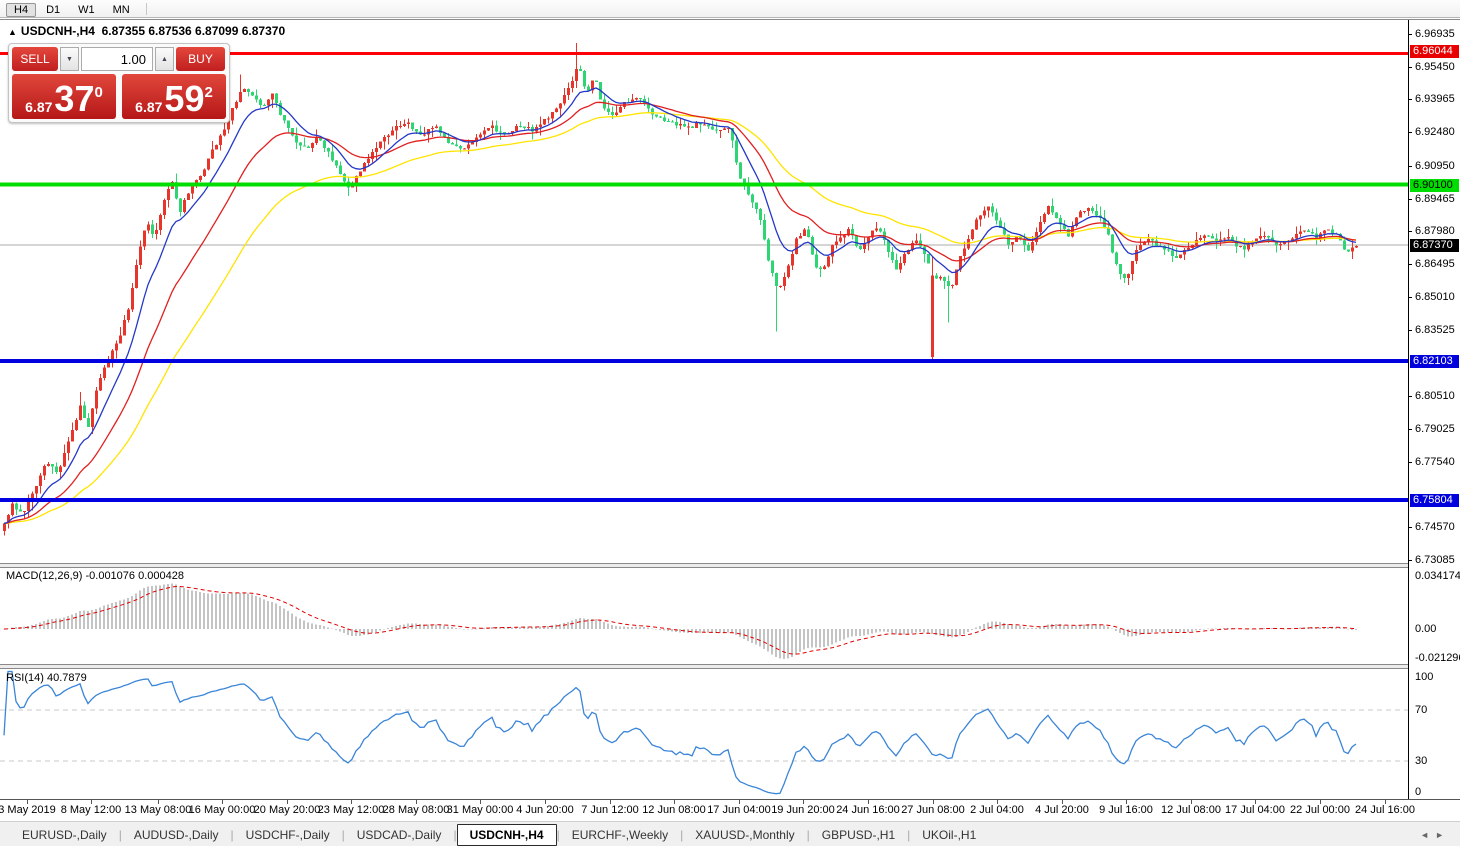 The width and height of the screenshot is (1460, 846). Describe the element at coordinates (74, 98) in the screenshot. I see `sell-price-big: 37` at that location.